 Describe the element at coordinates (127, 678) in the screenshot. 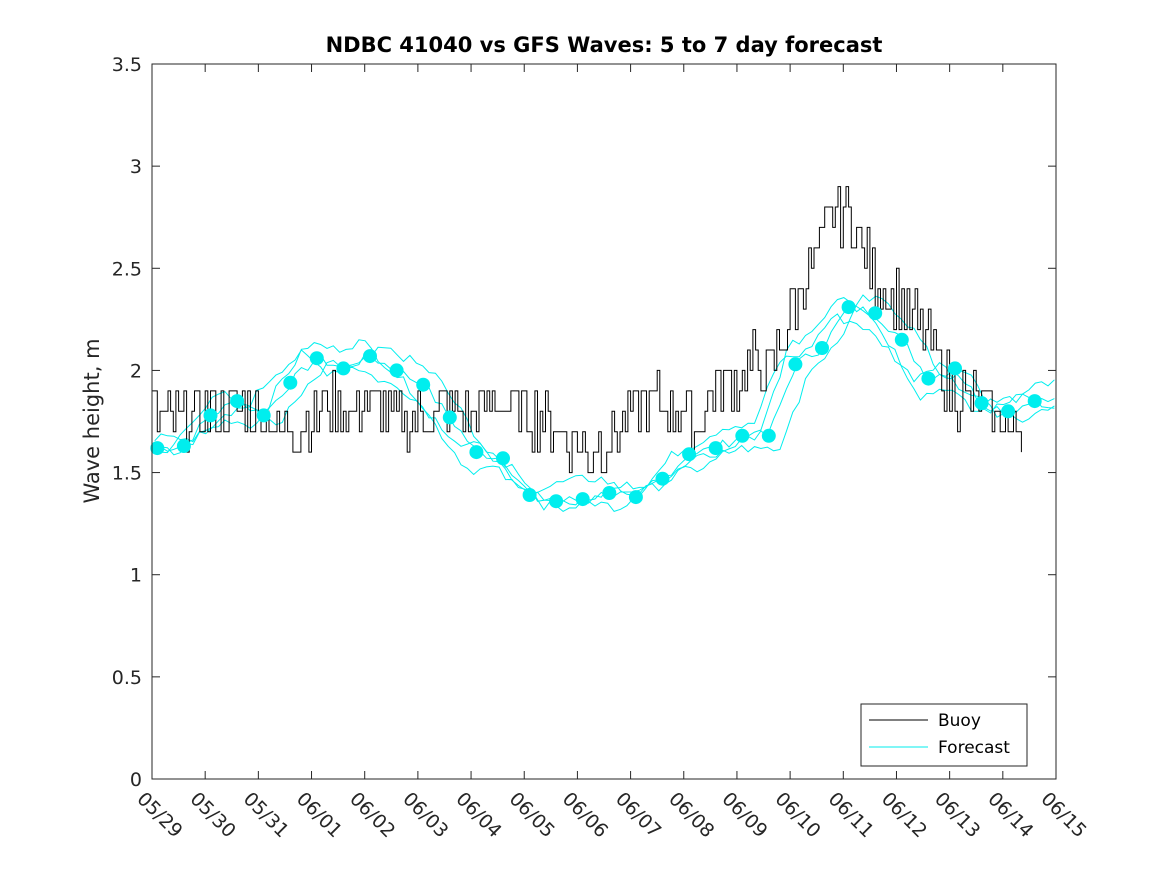

I see `y-tick-label: 0.5` at that location.